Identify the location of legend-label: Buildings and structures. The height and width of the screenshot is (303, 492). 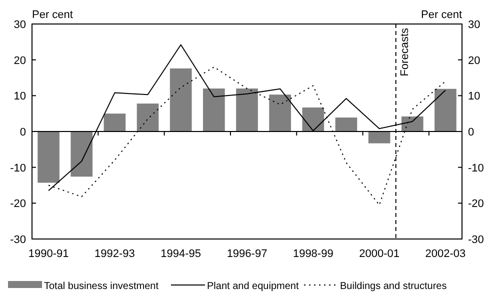
(393, 286).